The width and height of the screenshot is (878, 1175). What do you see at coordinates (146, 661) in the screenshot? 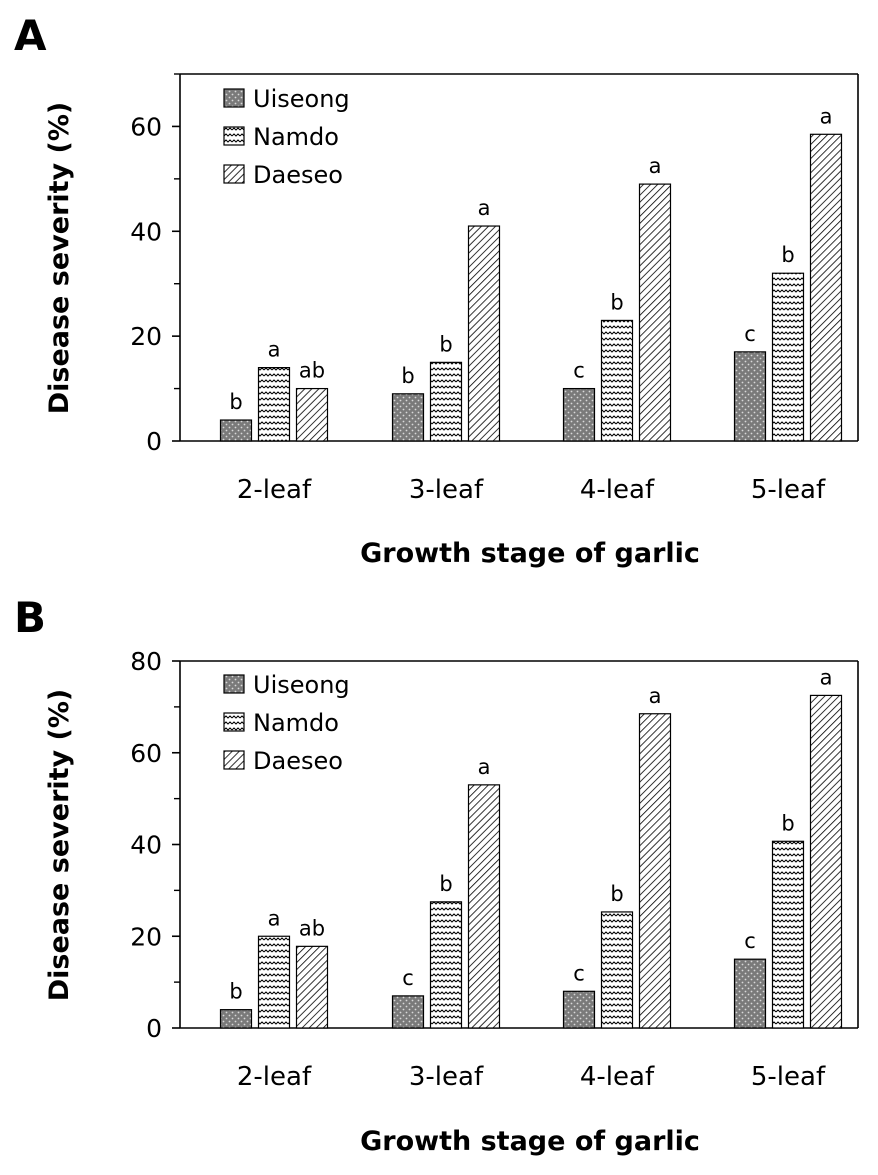
I see `y-tick-label: 80` at bounding box center [146, 661].